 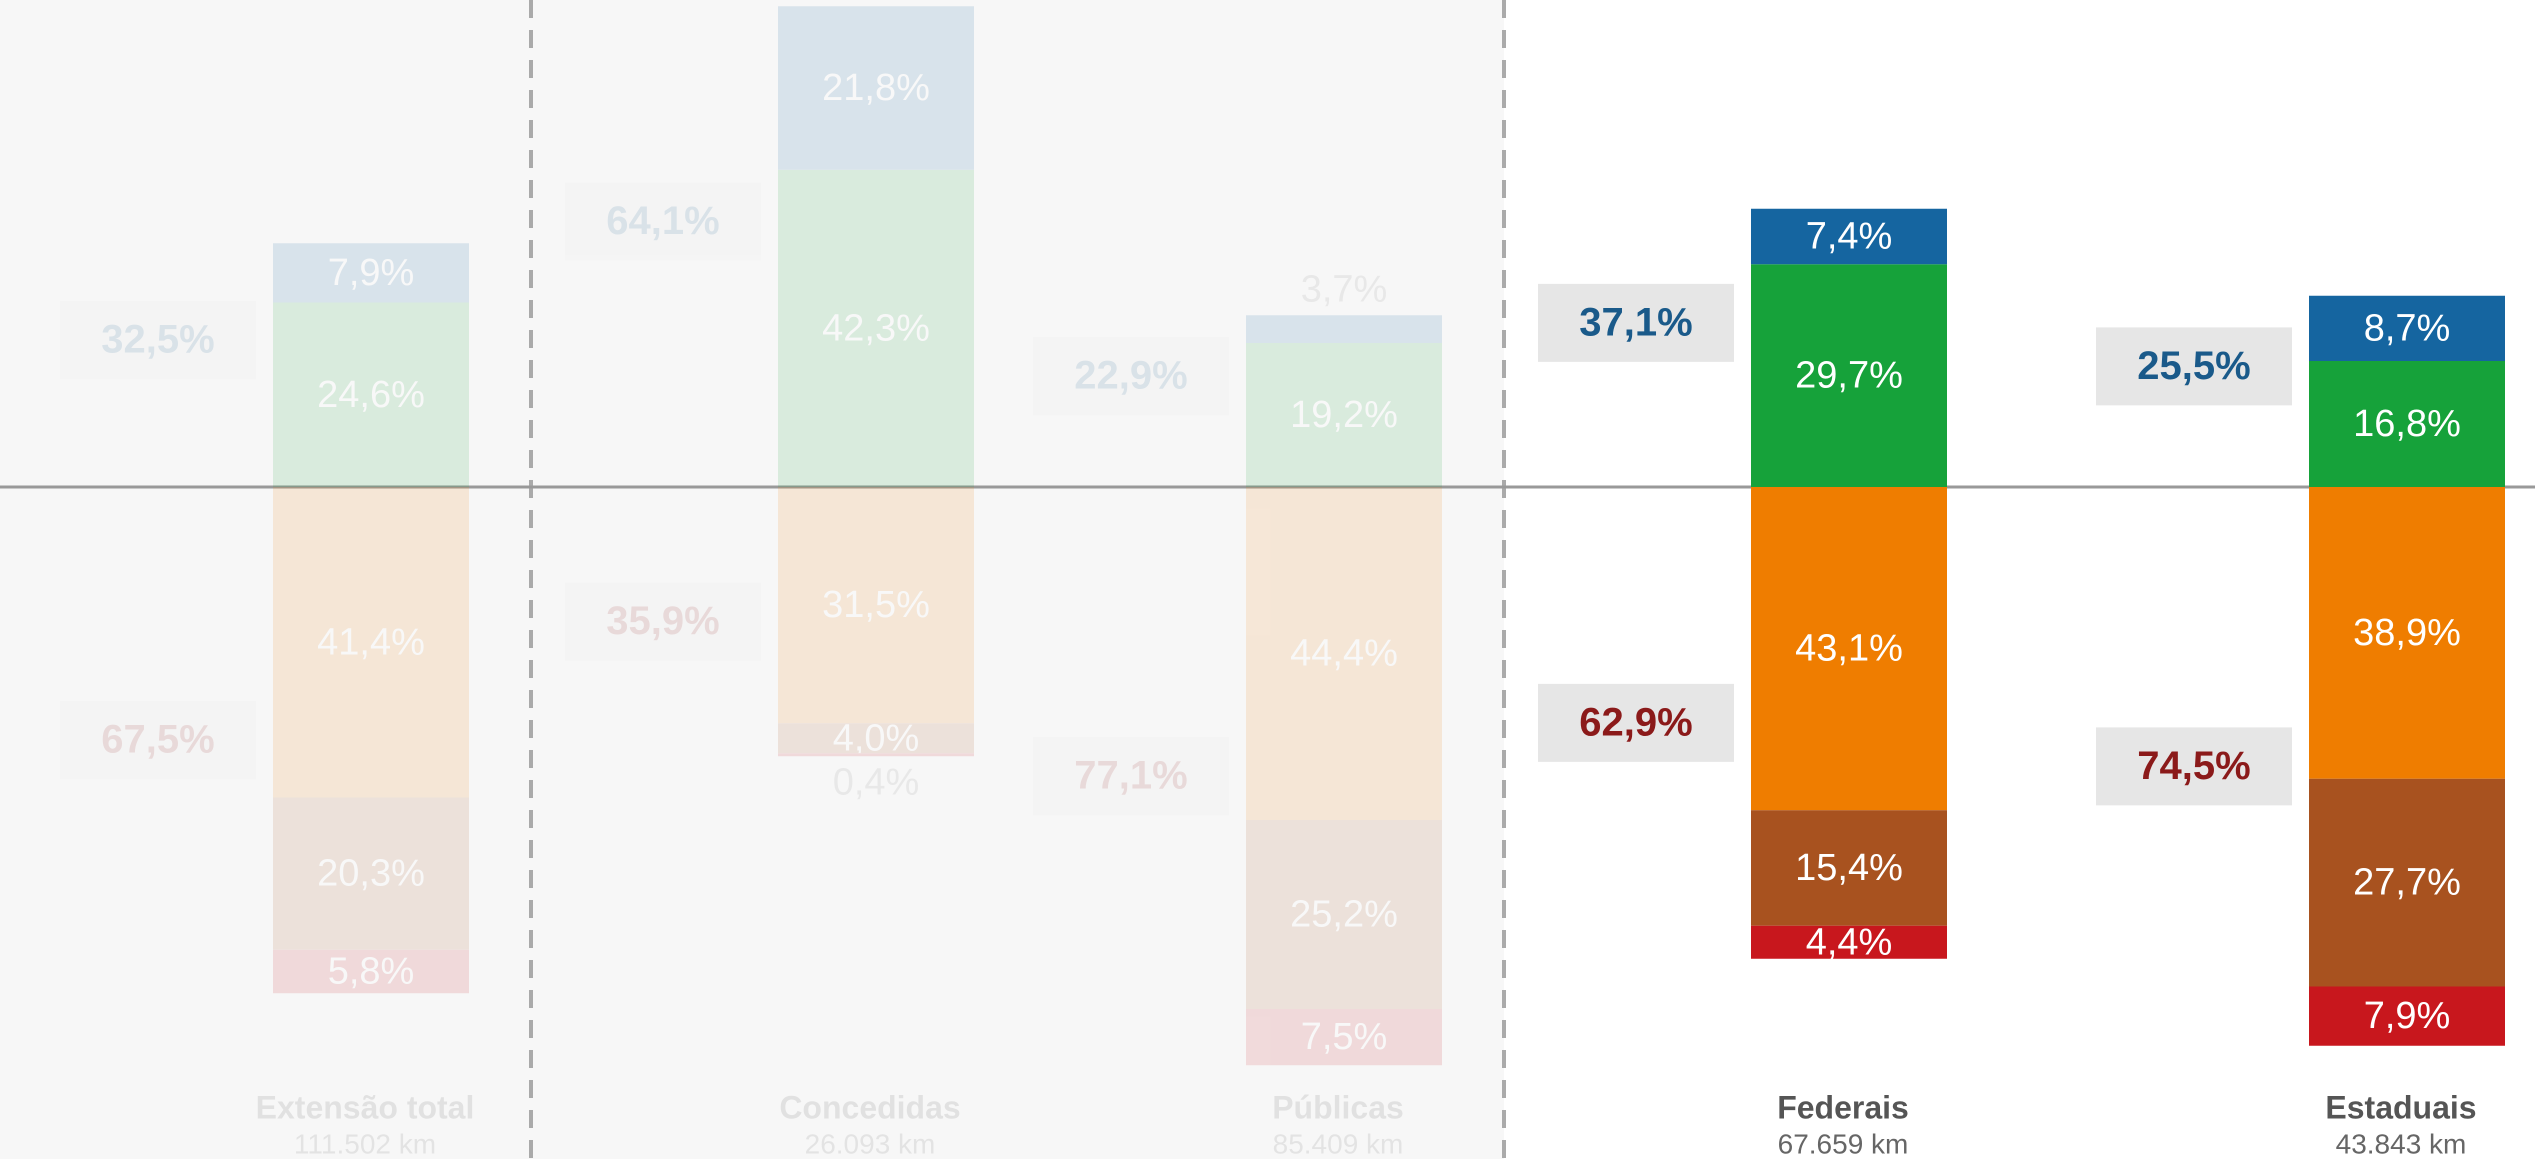 I want to click on segment-label: 4,4%, so click(x=1849, y=942).